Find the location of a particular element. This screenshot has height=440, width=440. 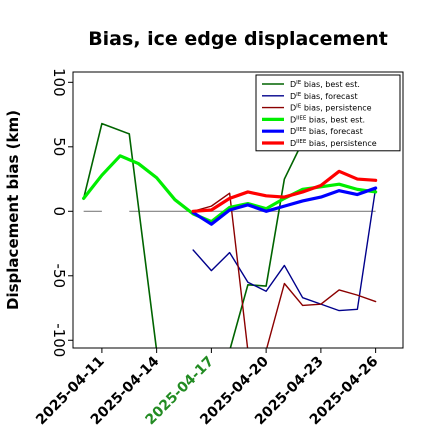

y-tick-label: 50 is located at coordinates (59, 146).